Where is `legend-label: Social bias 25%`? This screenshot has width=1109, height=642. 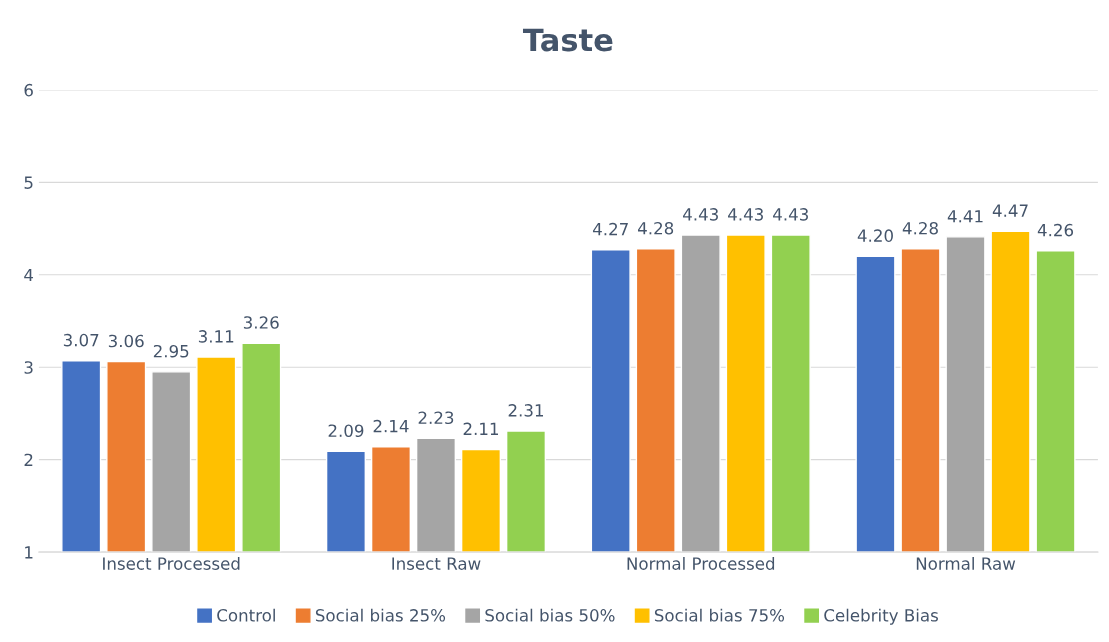 legend-label: Social bias 25% is located at coordinates (380, 615).